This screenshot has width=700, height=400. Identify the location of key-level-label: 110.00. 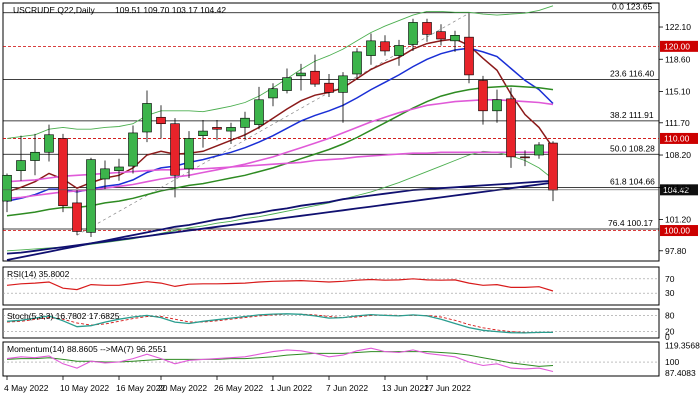
(677, 139).